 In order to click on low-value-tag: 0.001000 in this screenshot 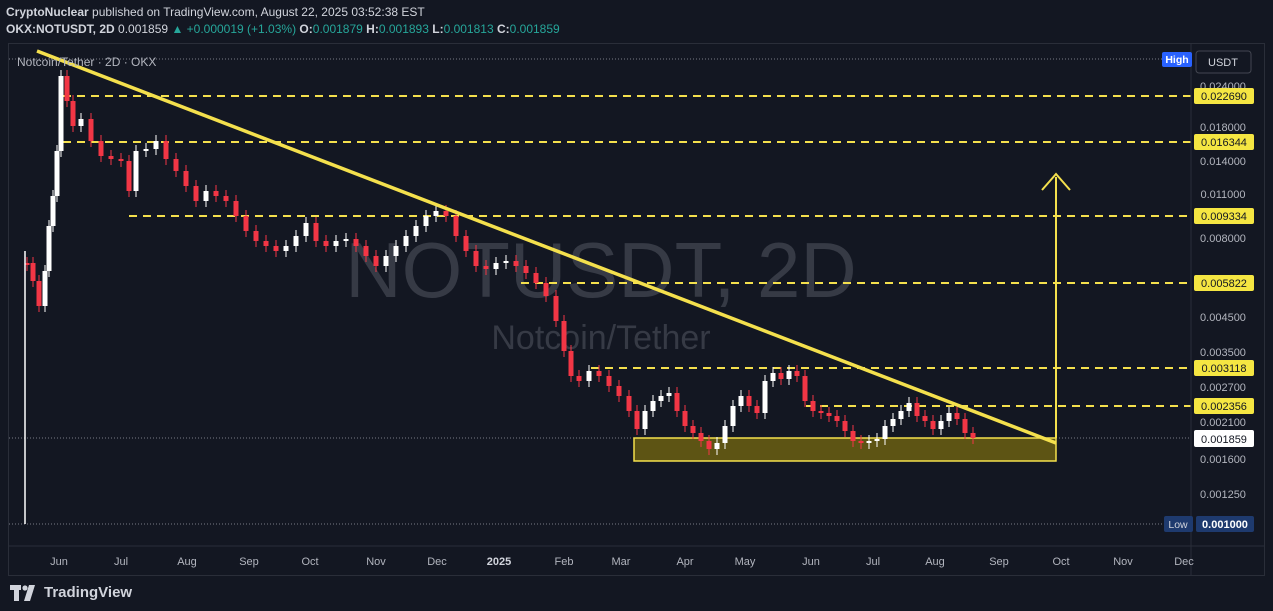, I will do `click(1225, 525)`.